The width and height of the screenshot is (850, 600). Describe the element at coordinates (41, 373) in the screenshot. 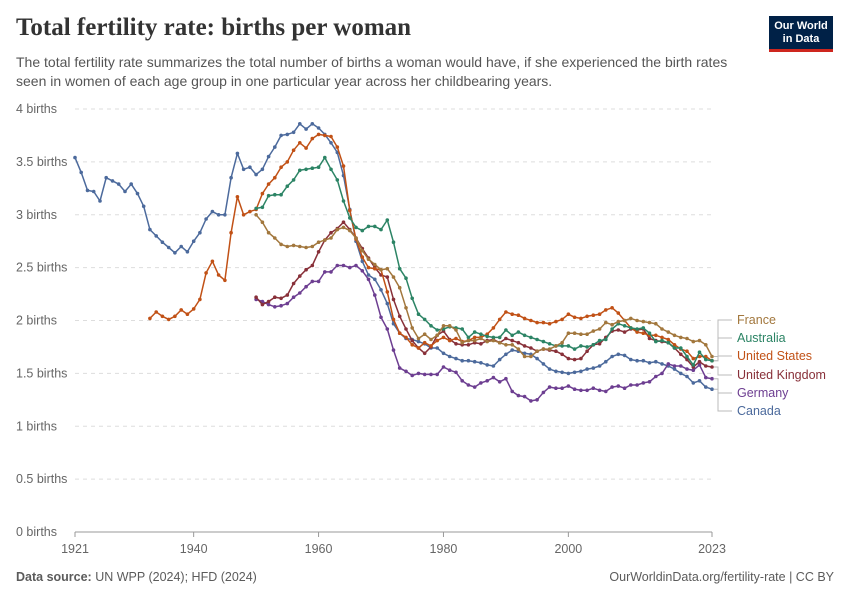

I see `y-tick-label: 1.5 births` at that location.